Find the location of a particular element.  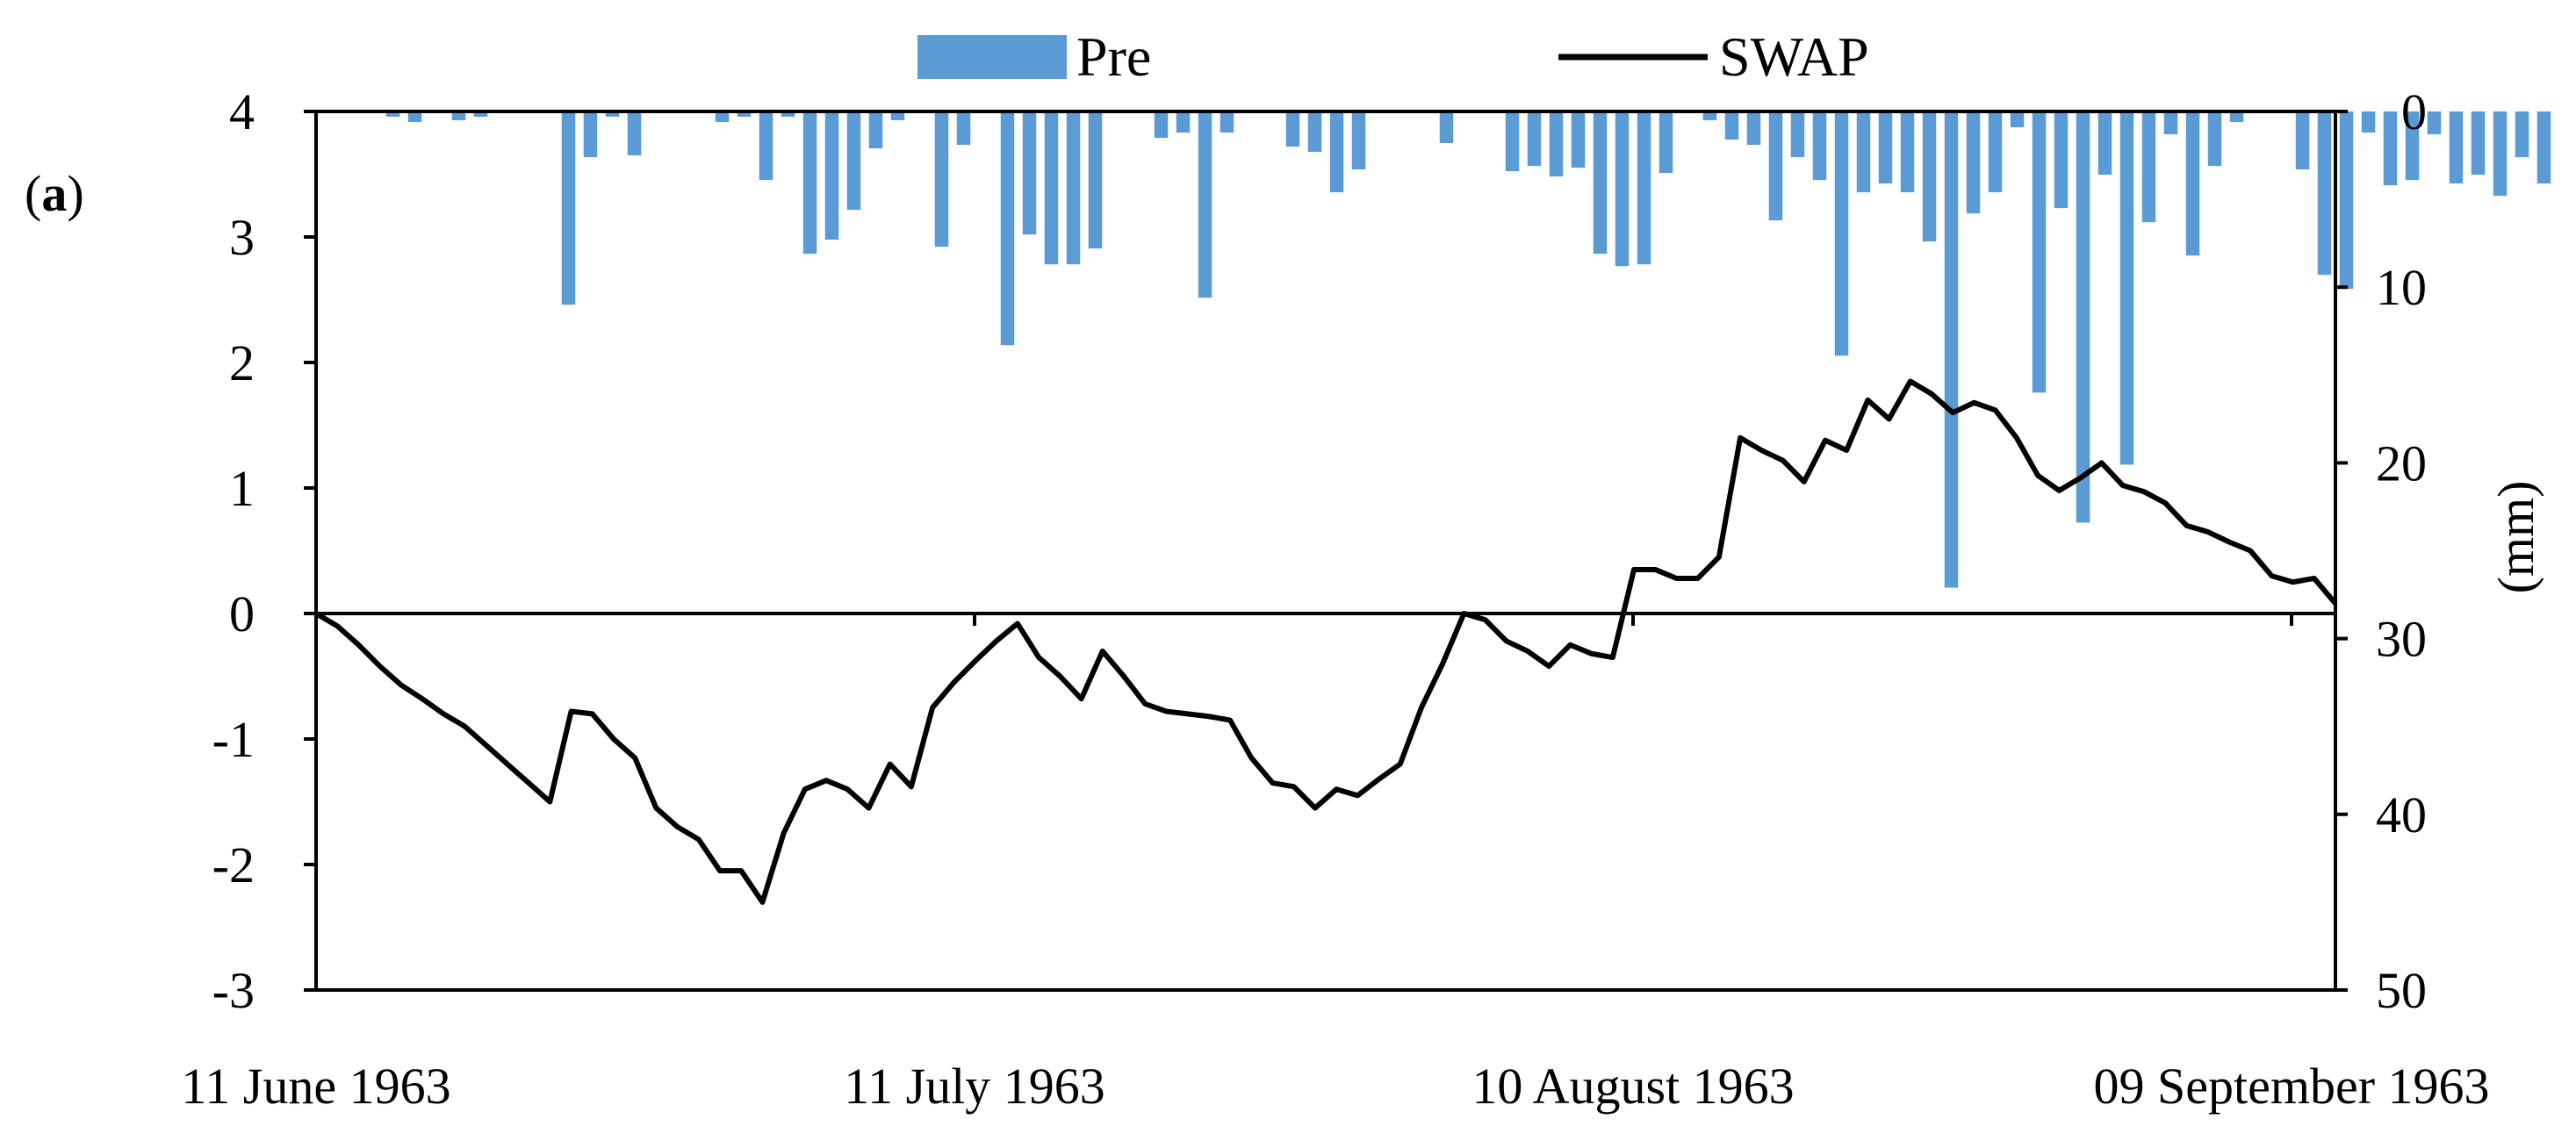

right-tick-label: 30 is located at coordinates (2401, 639).